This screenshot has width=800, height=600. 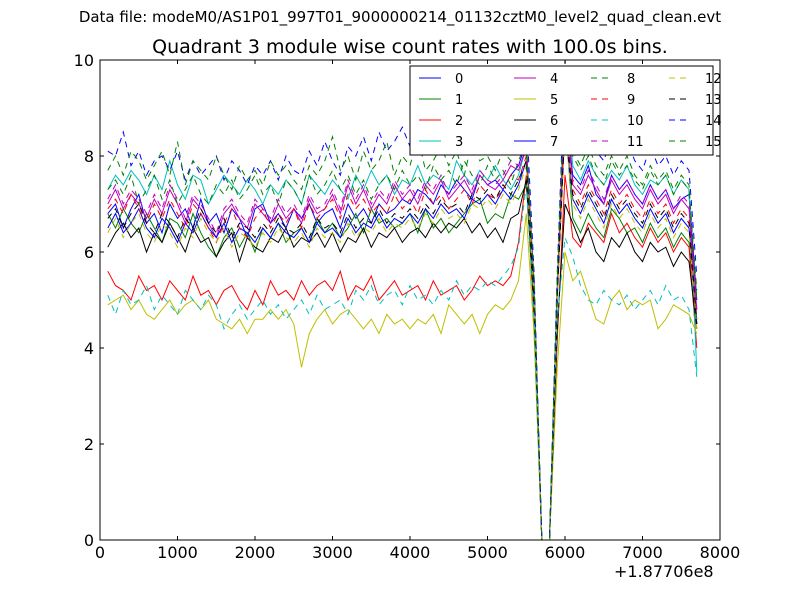 I want to click on legend-label-3: 3, so click(x=459, y=142).